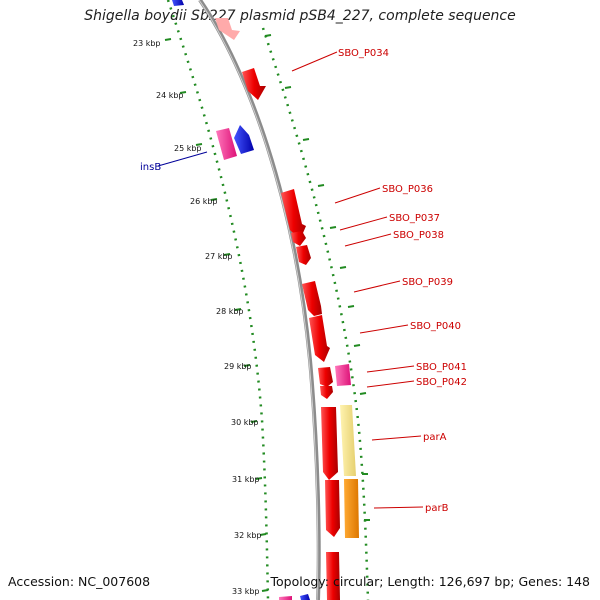 This screenshot has width=600, height=600. What do you see at coordinates (238, 366) in the screenshot?
I see `kbp-label: 29 kbp` at bounding box center [238, 366].